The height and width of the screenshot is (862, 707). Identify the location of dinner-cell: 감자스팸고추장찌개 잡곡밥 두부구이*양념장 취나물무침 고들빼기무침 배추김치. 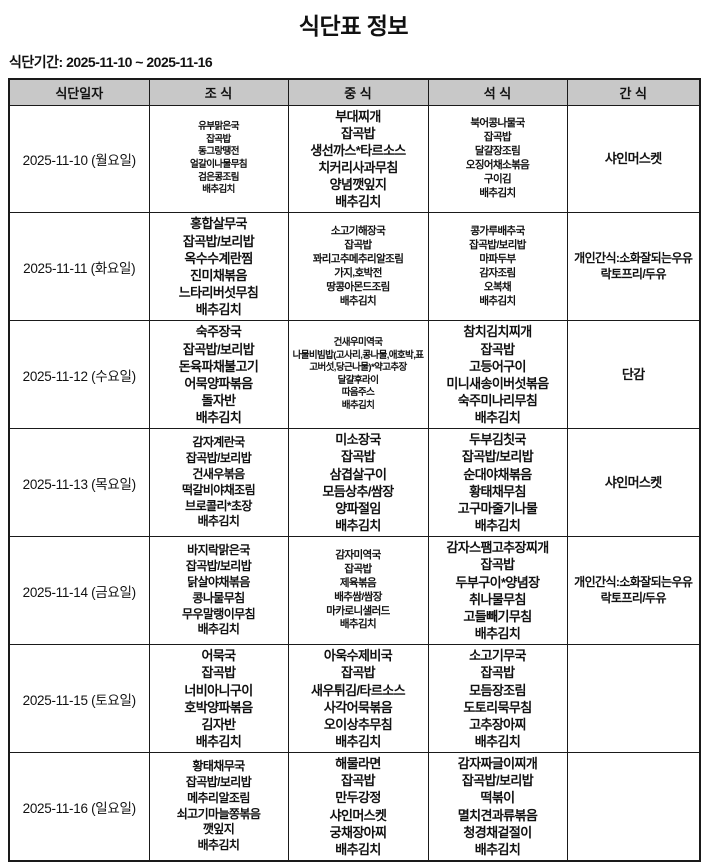
(497, 591).